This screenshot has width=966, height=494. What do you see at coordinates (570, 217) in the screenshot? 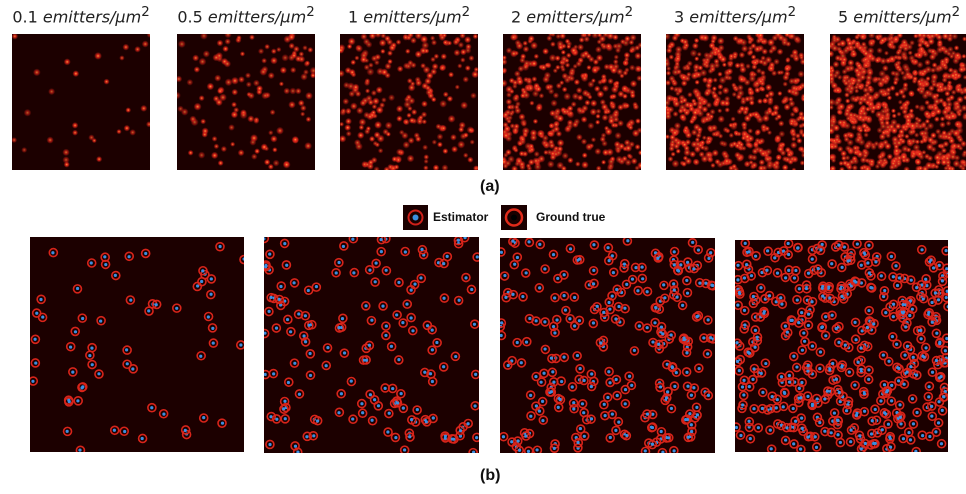
I see `legend-label: Ground true` at bounding box center [570, 217].